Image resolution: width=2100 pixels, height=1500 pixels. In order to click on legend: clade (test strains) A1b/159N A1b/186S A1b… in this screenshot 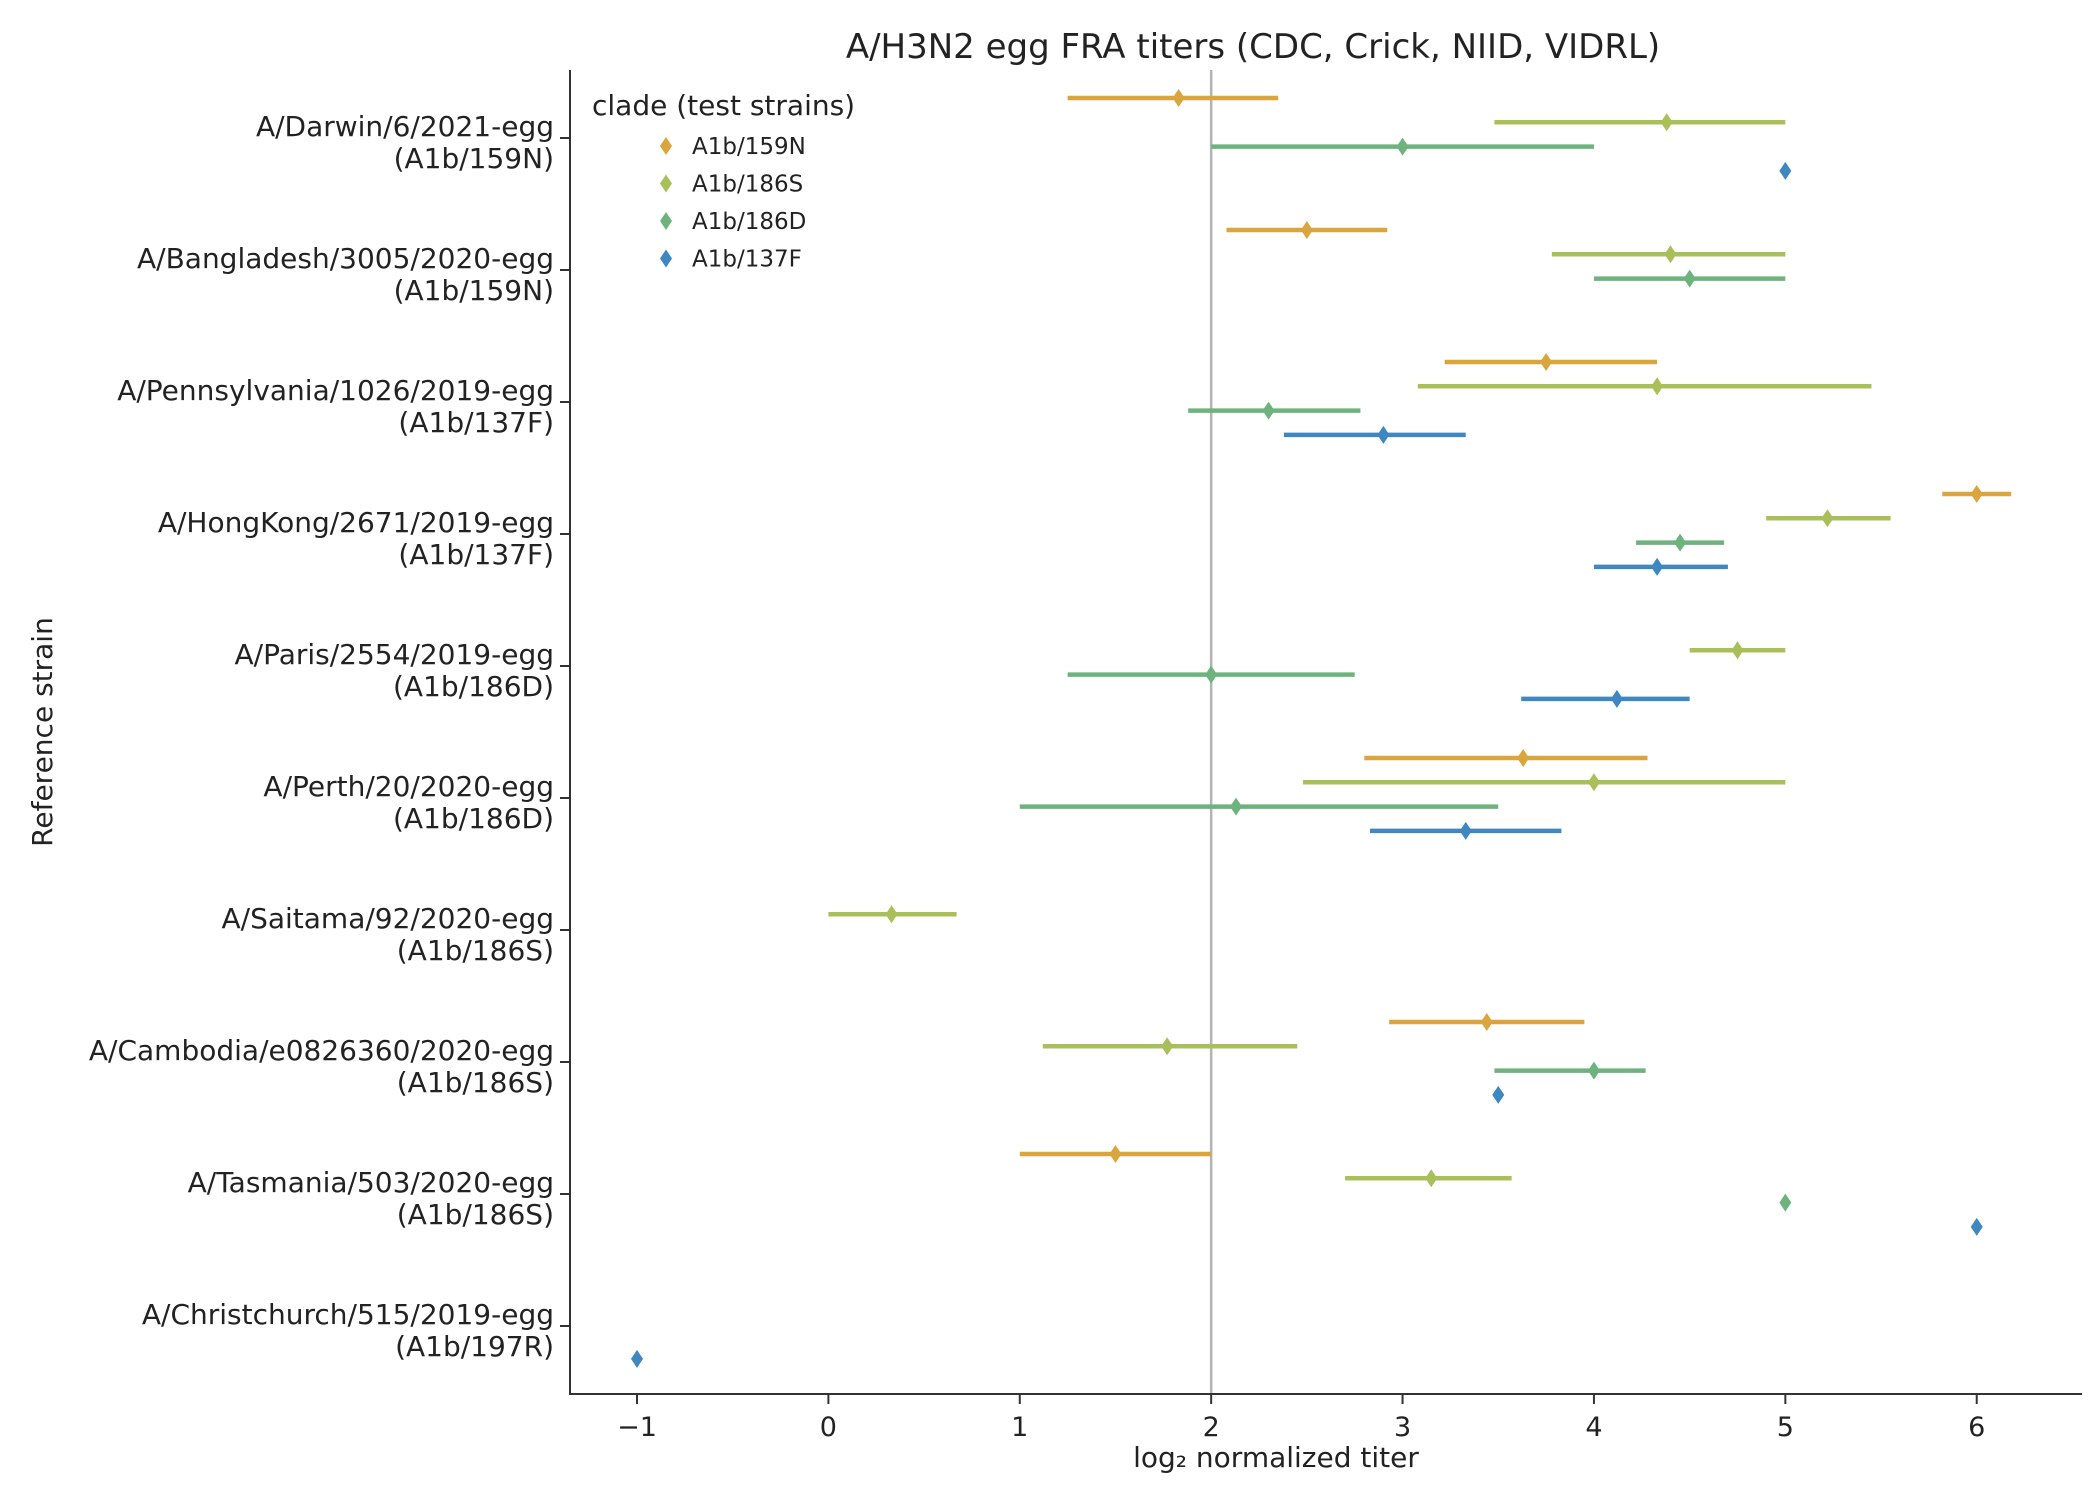, I will do `click(723, 181)`.